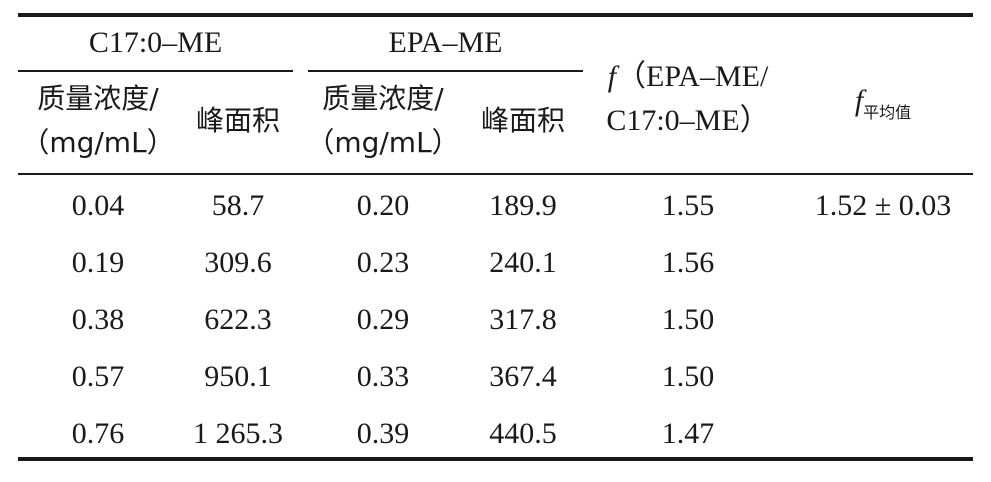  What do you see at coordinates (383, 142) in the screenshot?
I see `header-epa-conc-line2: （mg/mL）` at bounding box center [383, 142].